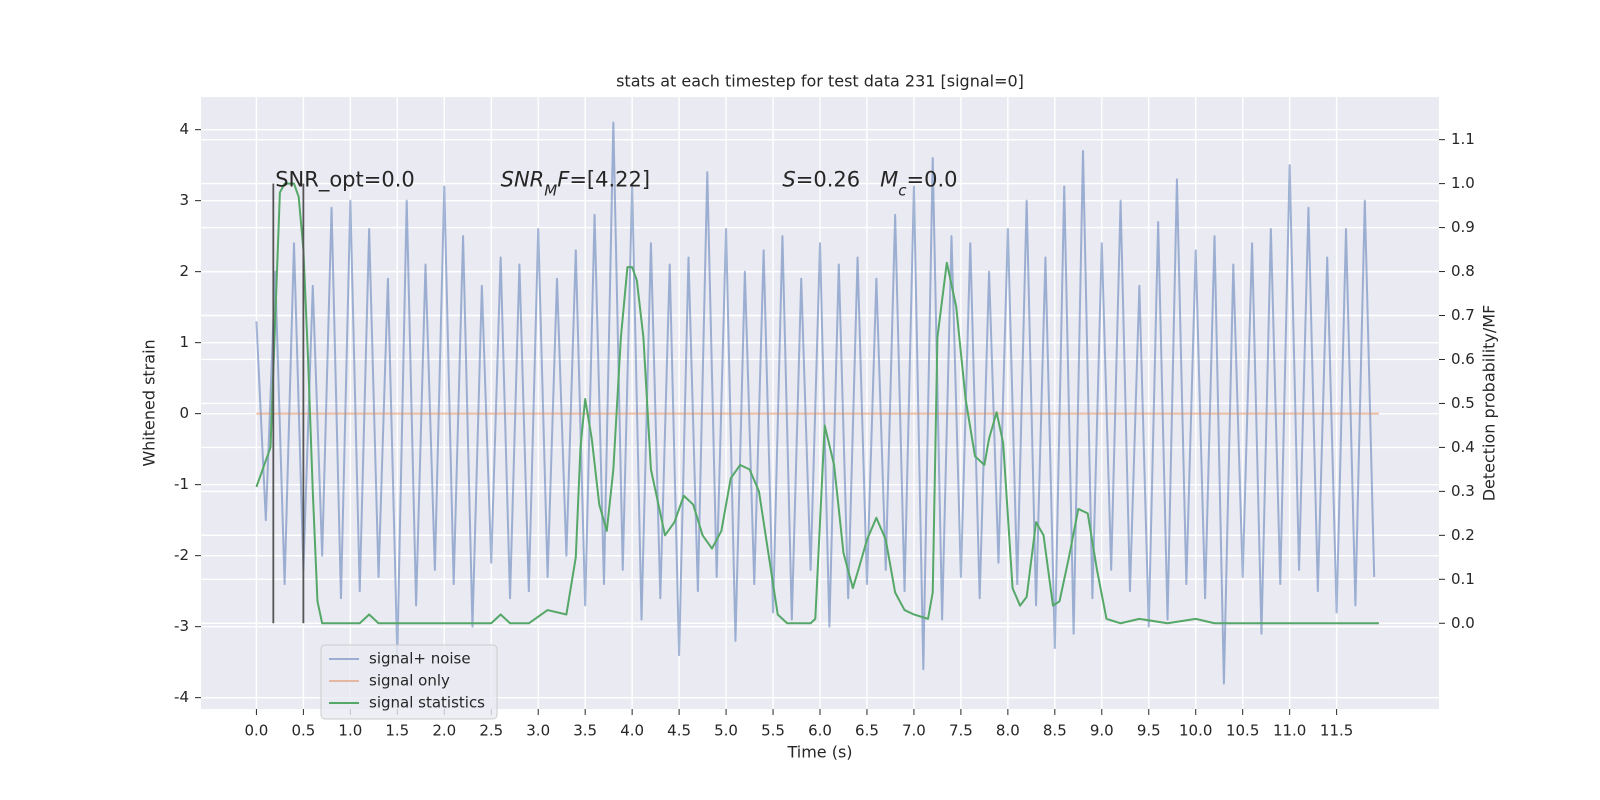 This screenshot has width=1600, height=800. Describe the element at coordinates (184, 342) in the screenshot. I see `y-tick-label: 1` at that location.